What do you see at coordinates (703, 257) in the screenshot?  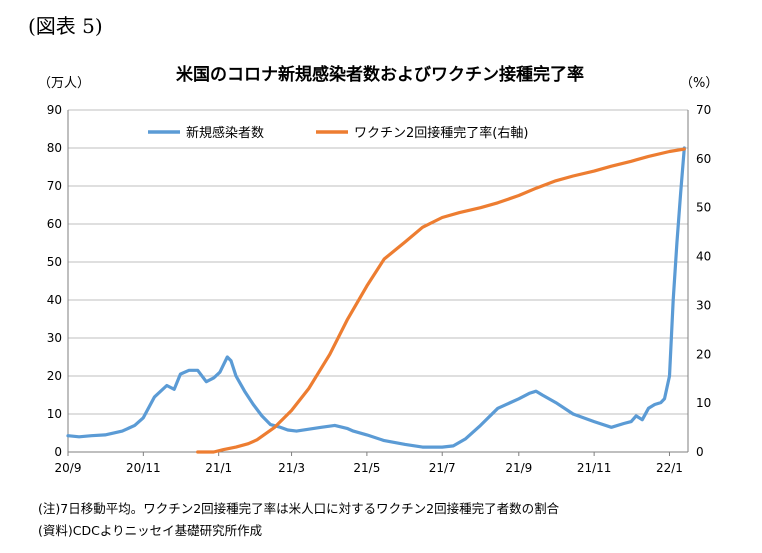 I see `right-y-tick-label: 40` at bounding box center [703, 257].